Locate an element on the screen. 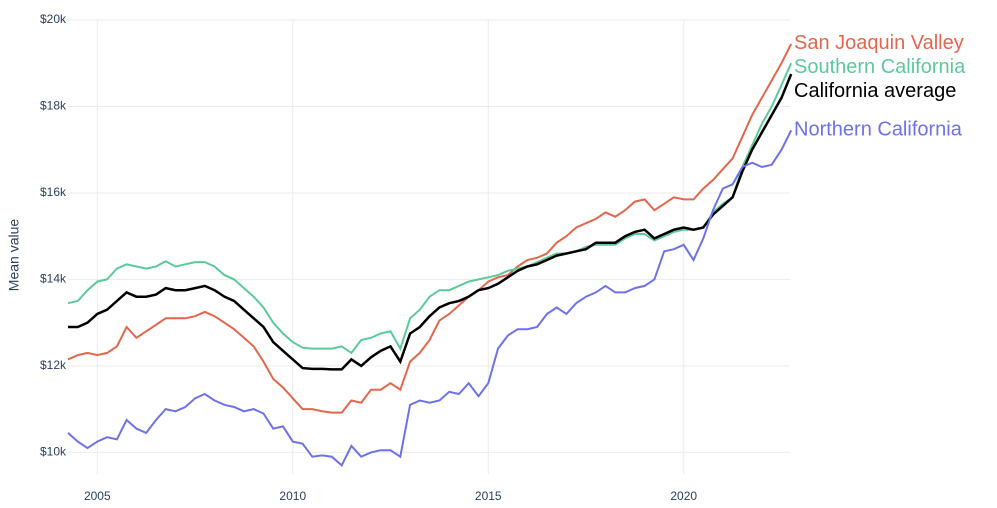 The width and height of the screenshot is (997, 508). x-tick-label: 2015 is located at coordinates (488, 496).